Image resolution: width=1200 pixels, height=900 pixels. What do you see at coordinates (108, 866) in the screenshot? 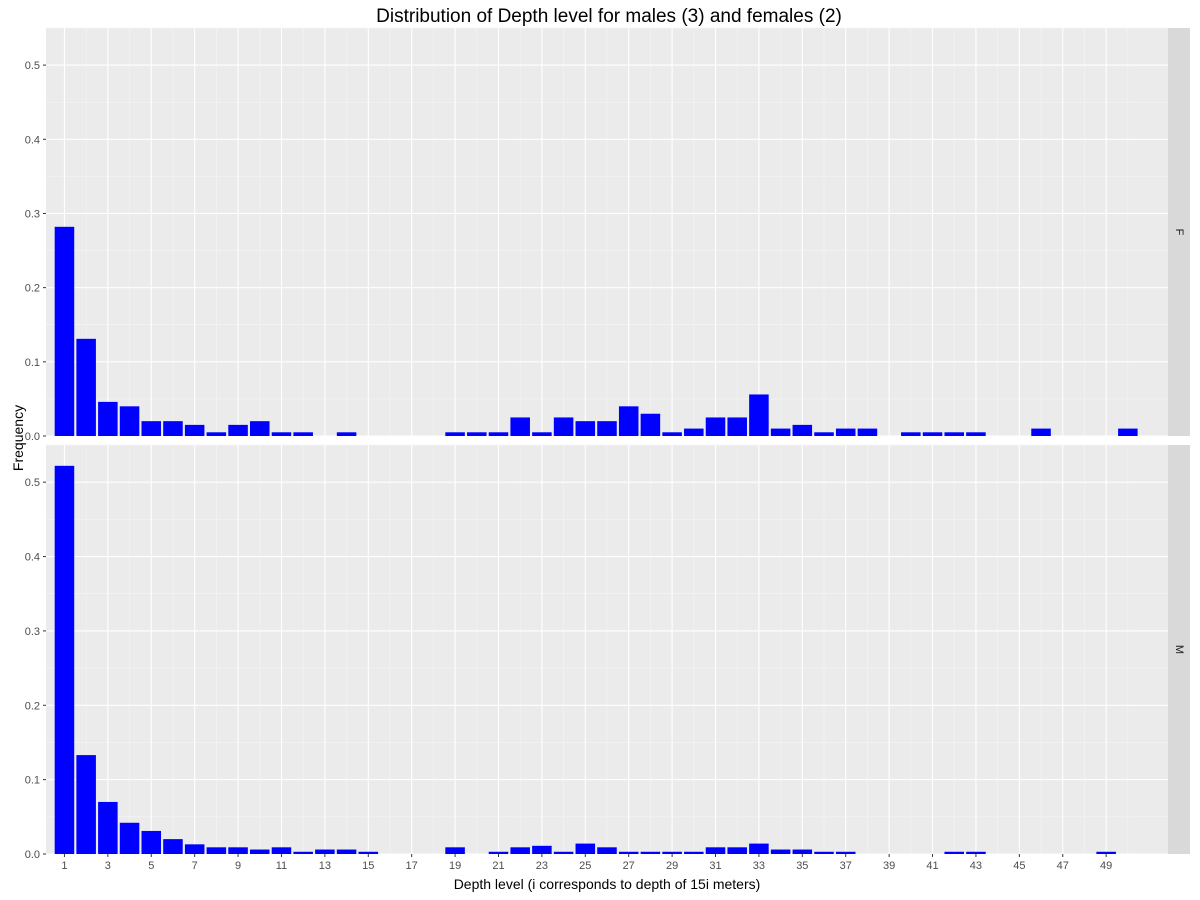
I see `x-tick-label: 3` at bounding box center [108, 866].